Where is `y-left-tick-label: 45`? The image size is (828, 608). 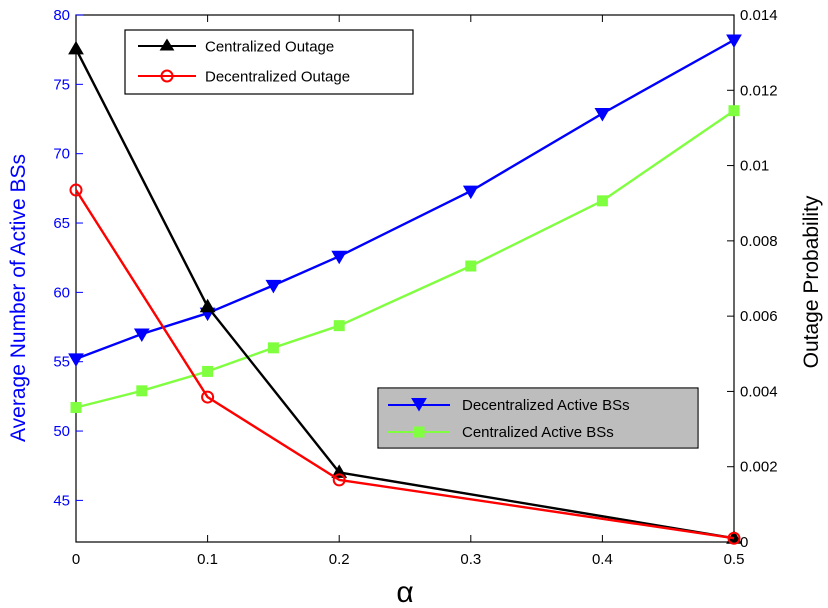 y-left-tick-label: 45 is located at coordinates (61, 500).